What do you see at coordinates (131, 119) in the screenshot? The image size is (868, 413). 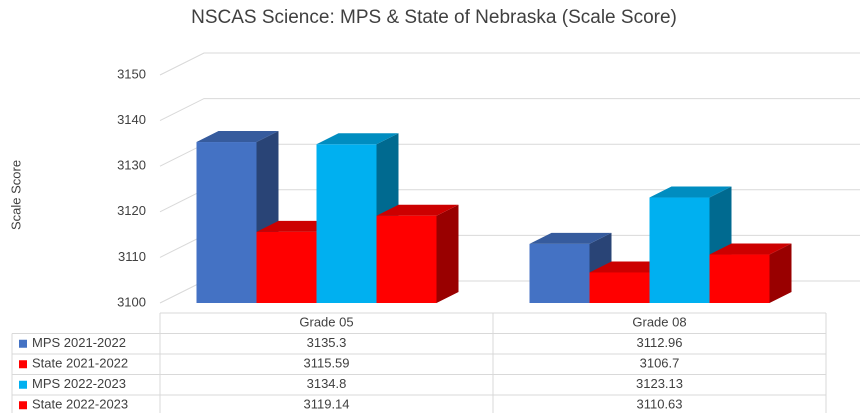 I see `y-tick-label: 3140` at bounding box center [131, 119].